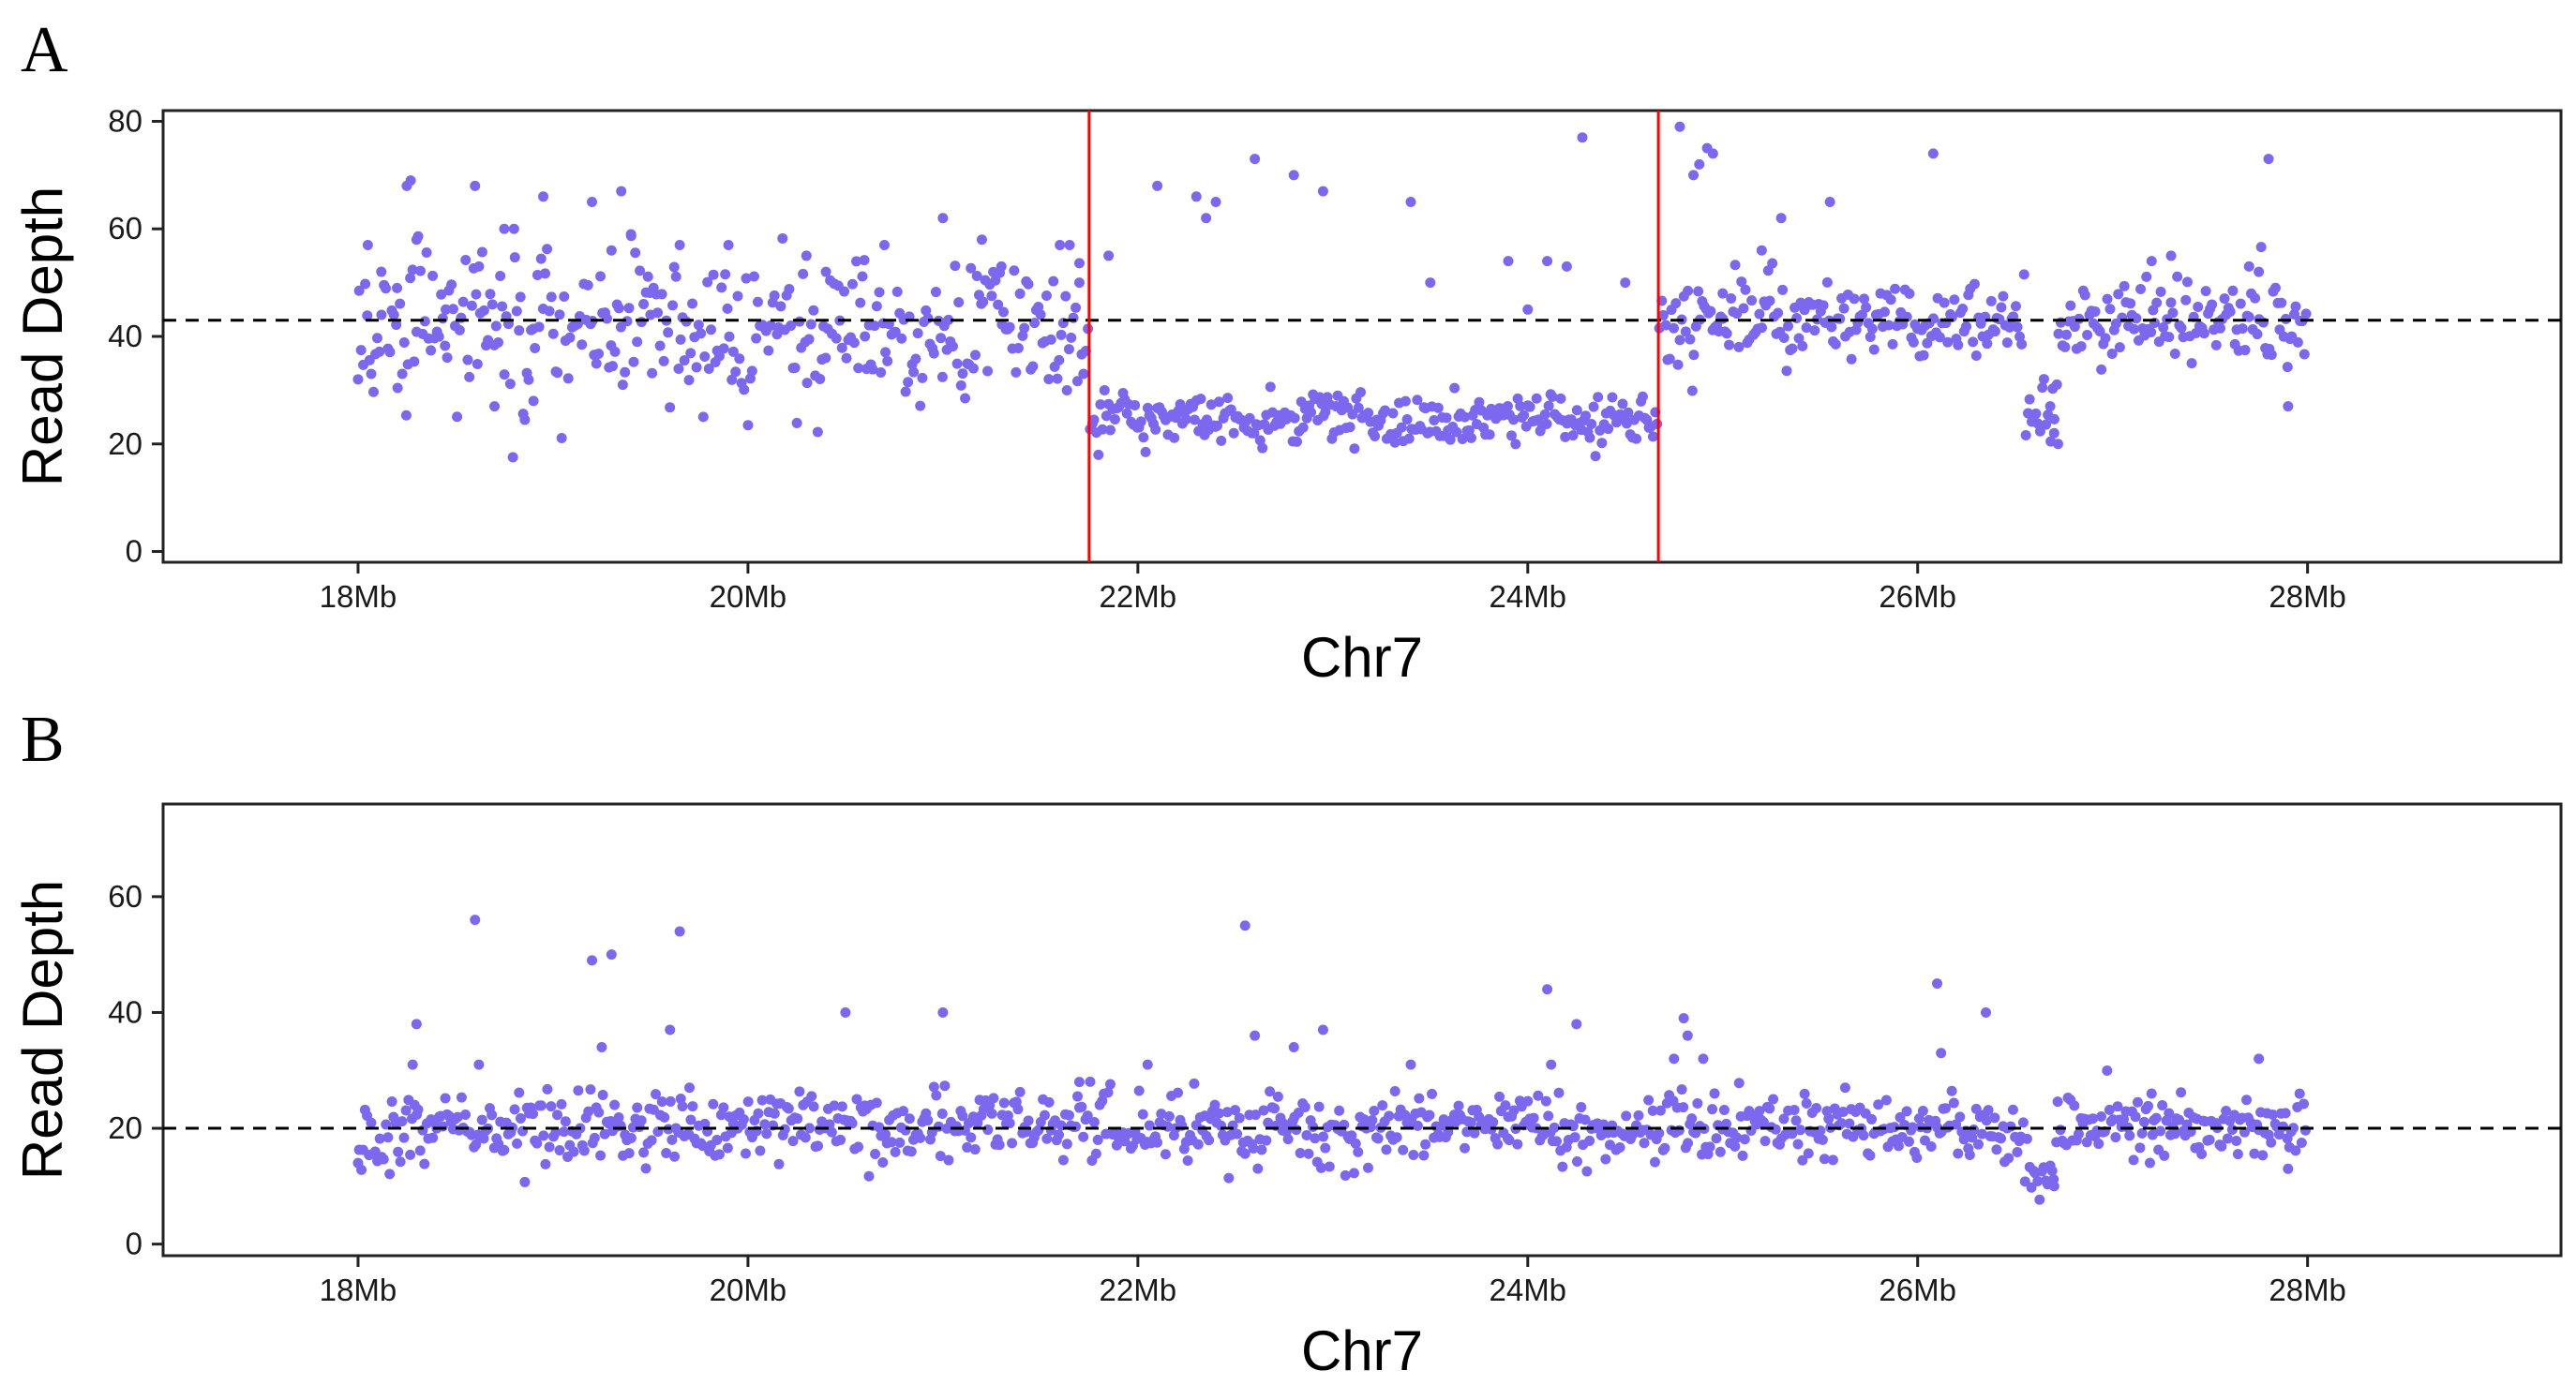 Image resolution: width=2576 pixels, height=1400 pixels. I want to click on x-axis-title: Chr7, so click(1362, 657).